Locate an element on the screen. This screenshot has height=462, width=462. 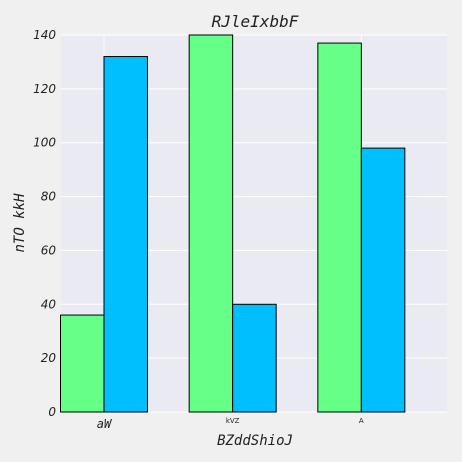
x-axis-ticks: aW kVZ A is located at coordinates (230, 424).